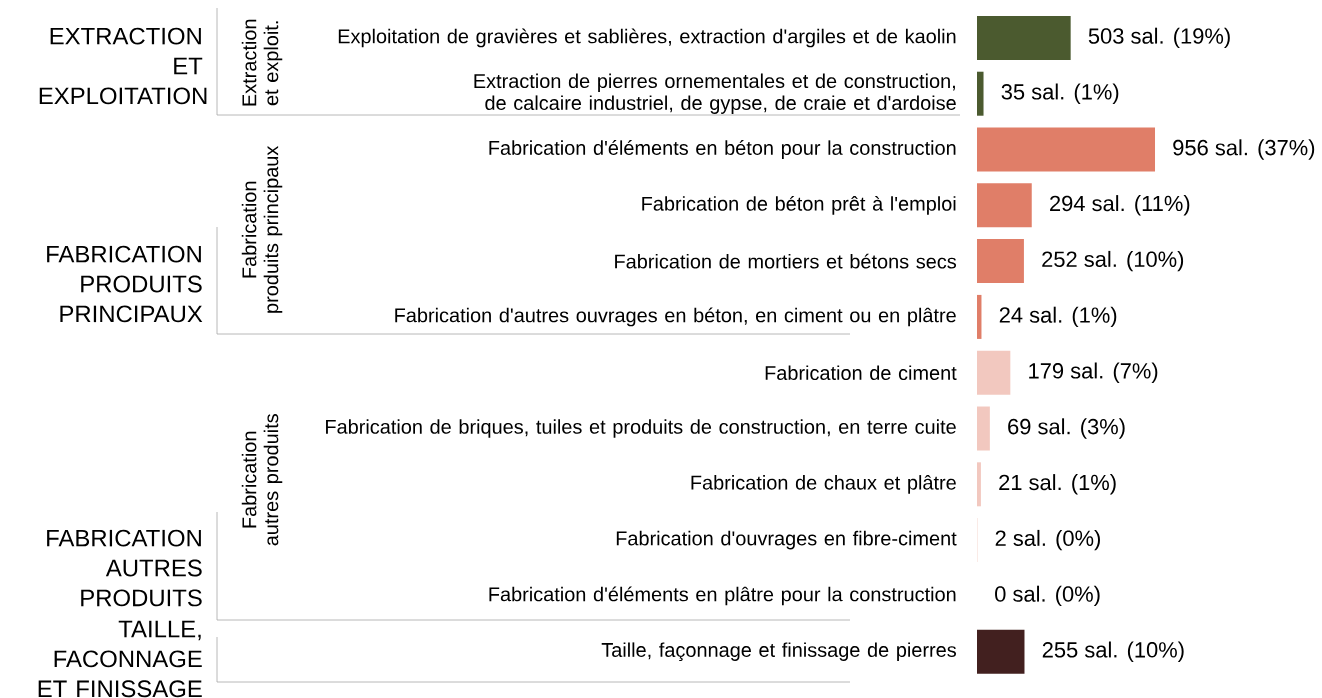 This screenshot has height=698, width=1322. What do you see at coordinates (1057, 484) in the screenshot?
I see `data-label: 21 sal. (1%)` at bounding box center [1057, 484].